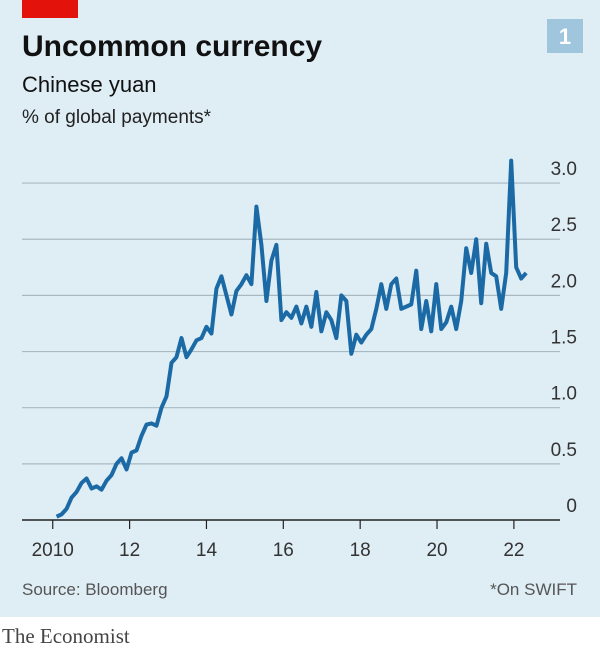 The height and width of the screenshot is (653, 600). Describe the element at coordinates (89, 84) in the screenshot. I see `chart-subtitle: Chinese yuan` at that location.